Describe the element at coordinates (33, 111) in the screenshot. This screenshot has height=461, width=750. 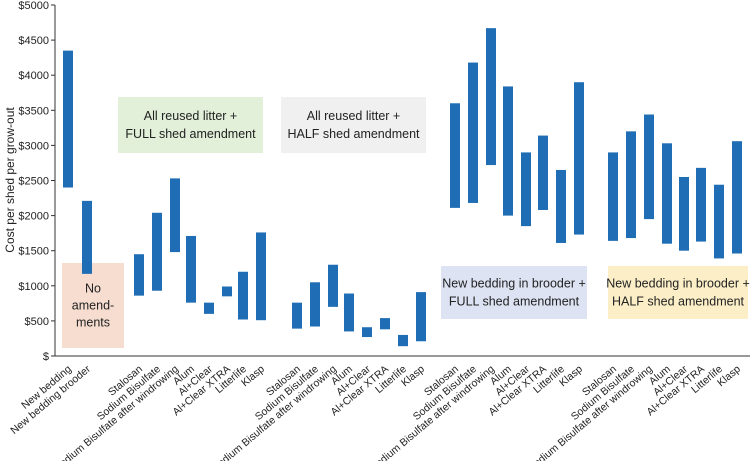
I see `y-tick-label: $3500` at that location.